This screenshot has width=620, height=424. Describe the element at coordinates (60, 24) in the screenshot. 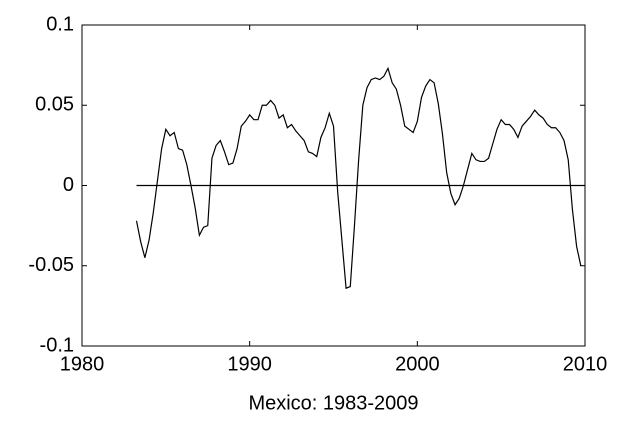

I see `y-tick-label: 0.1` at that location.